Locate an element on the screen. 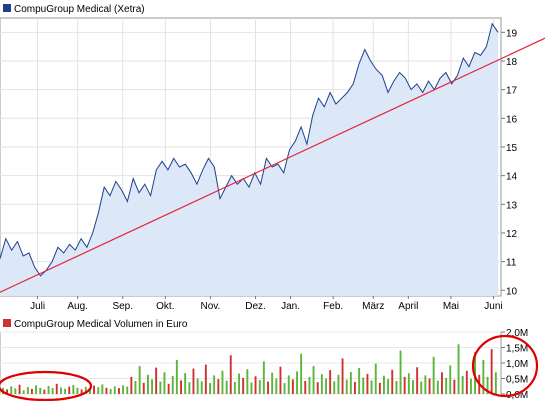 This screenshot has height=406, width=545. price-y-tick-label: 14 is located at coordinates (512, 177).